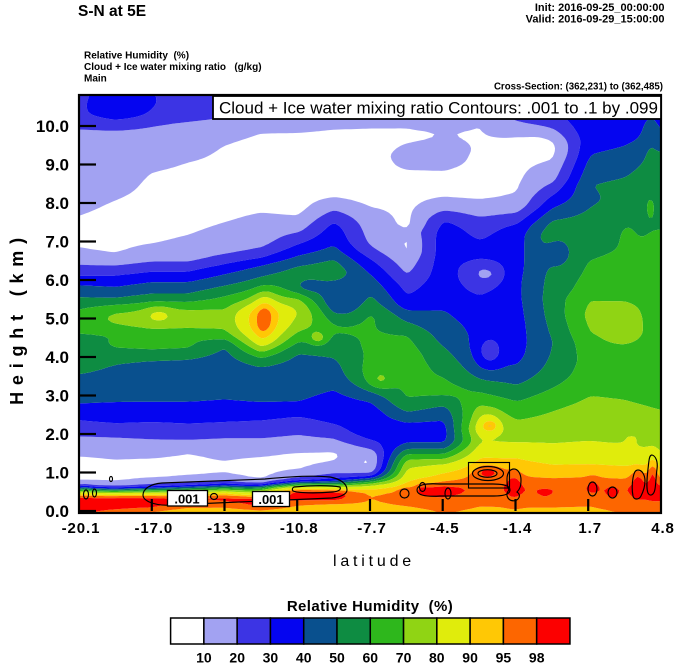 Image resolution: width=674 pixels, height=668 pixels. What do you see at coordinates (204, 658) in the screenshot?
I see `svg-text: 10` at bounding box center [204, 658].